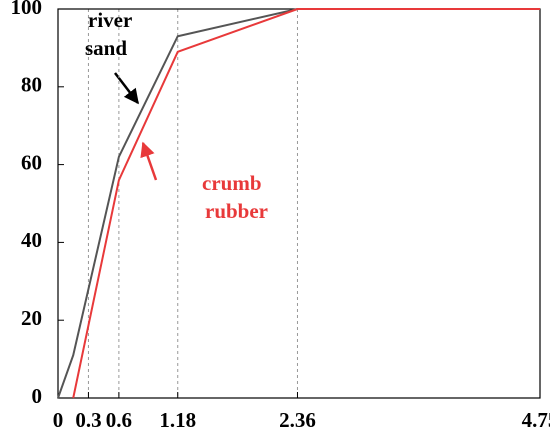 The width and height of the screenshot is (550, 439). I want to click on annotation: rubber, so click(236, 211).